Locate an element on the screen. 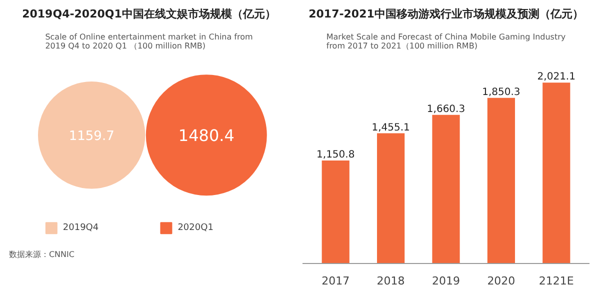 The height and width of the screenshot is (295, 594). category-label: 2020Q1 is located at coordinates (196, 228).